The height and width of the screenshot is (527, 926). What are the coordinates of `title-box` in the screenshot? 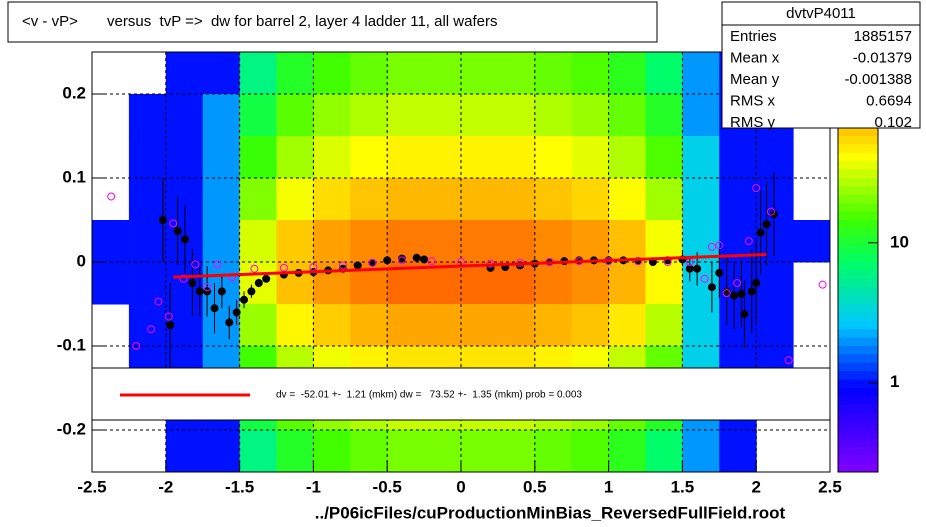 It's located at (332, 22).